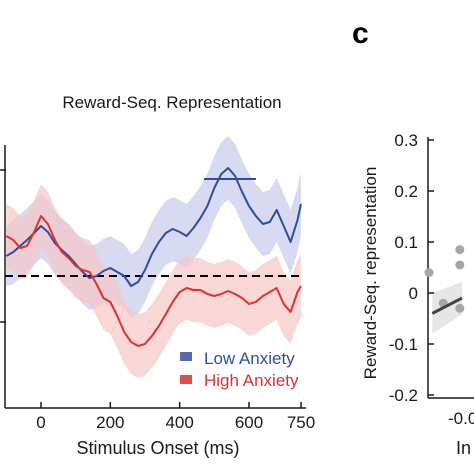 This screenshot has width=474, height=474. I want to click on x-tick-label: 200, so click(110, 422).